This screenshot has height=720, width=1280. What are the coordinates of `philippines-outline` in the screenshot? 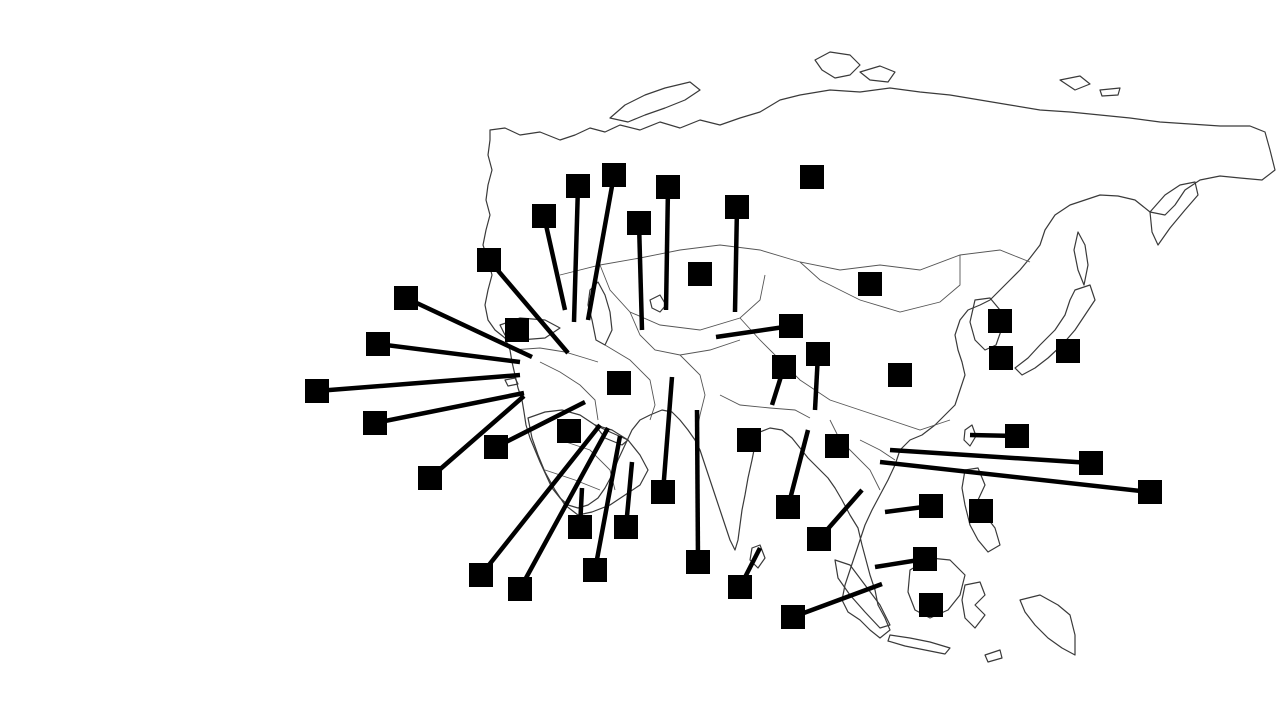 It's located at (981, 510).